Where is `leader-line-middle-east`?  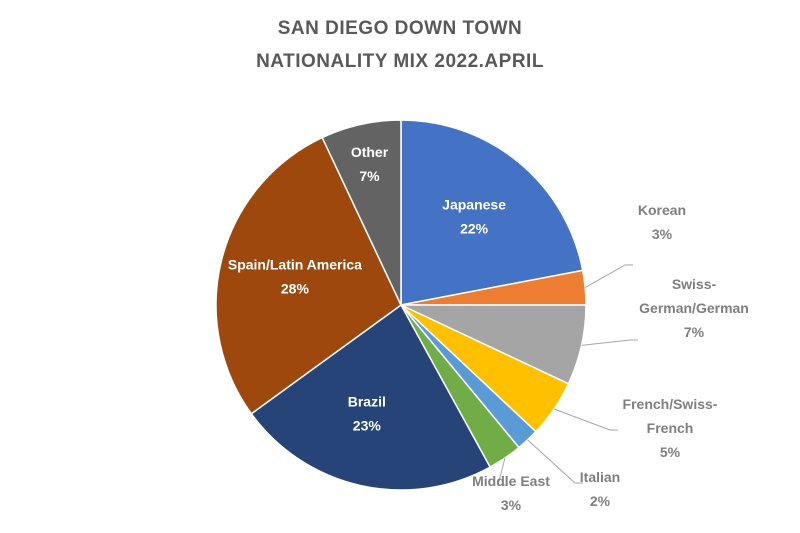 leader-line-middle-east is located at coordinates (501, 471).